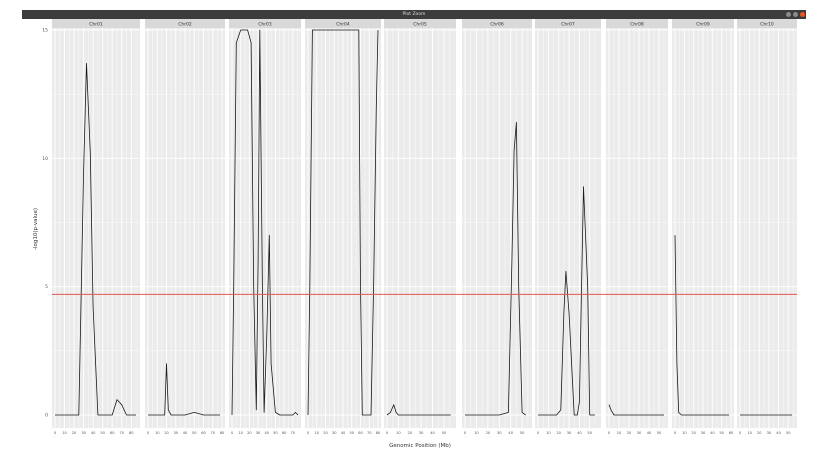 The width and height of the screenshot is (832, 466). I want to click on facet-strip-label: Chr10, so click(767, 24).